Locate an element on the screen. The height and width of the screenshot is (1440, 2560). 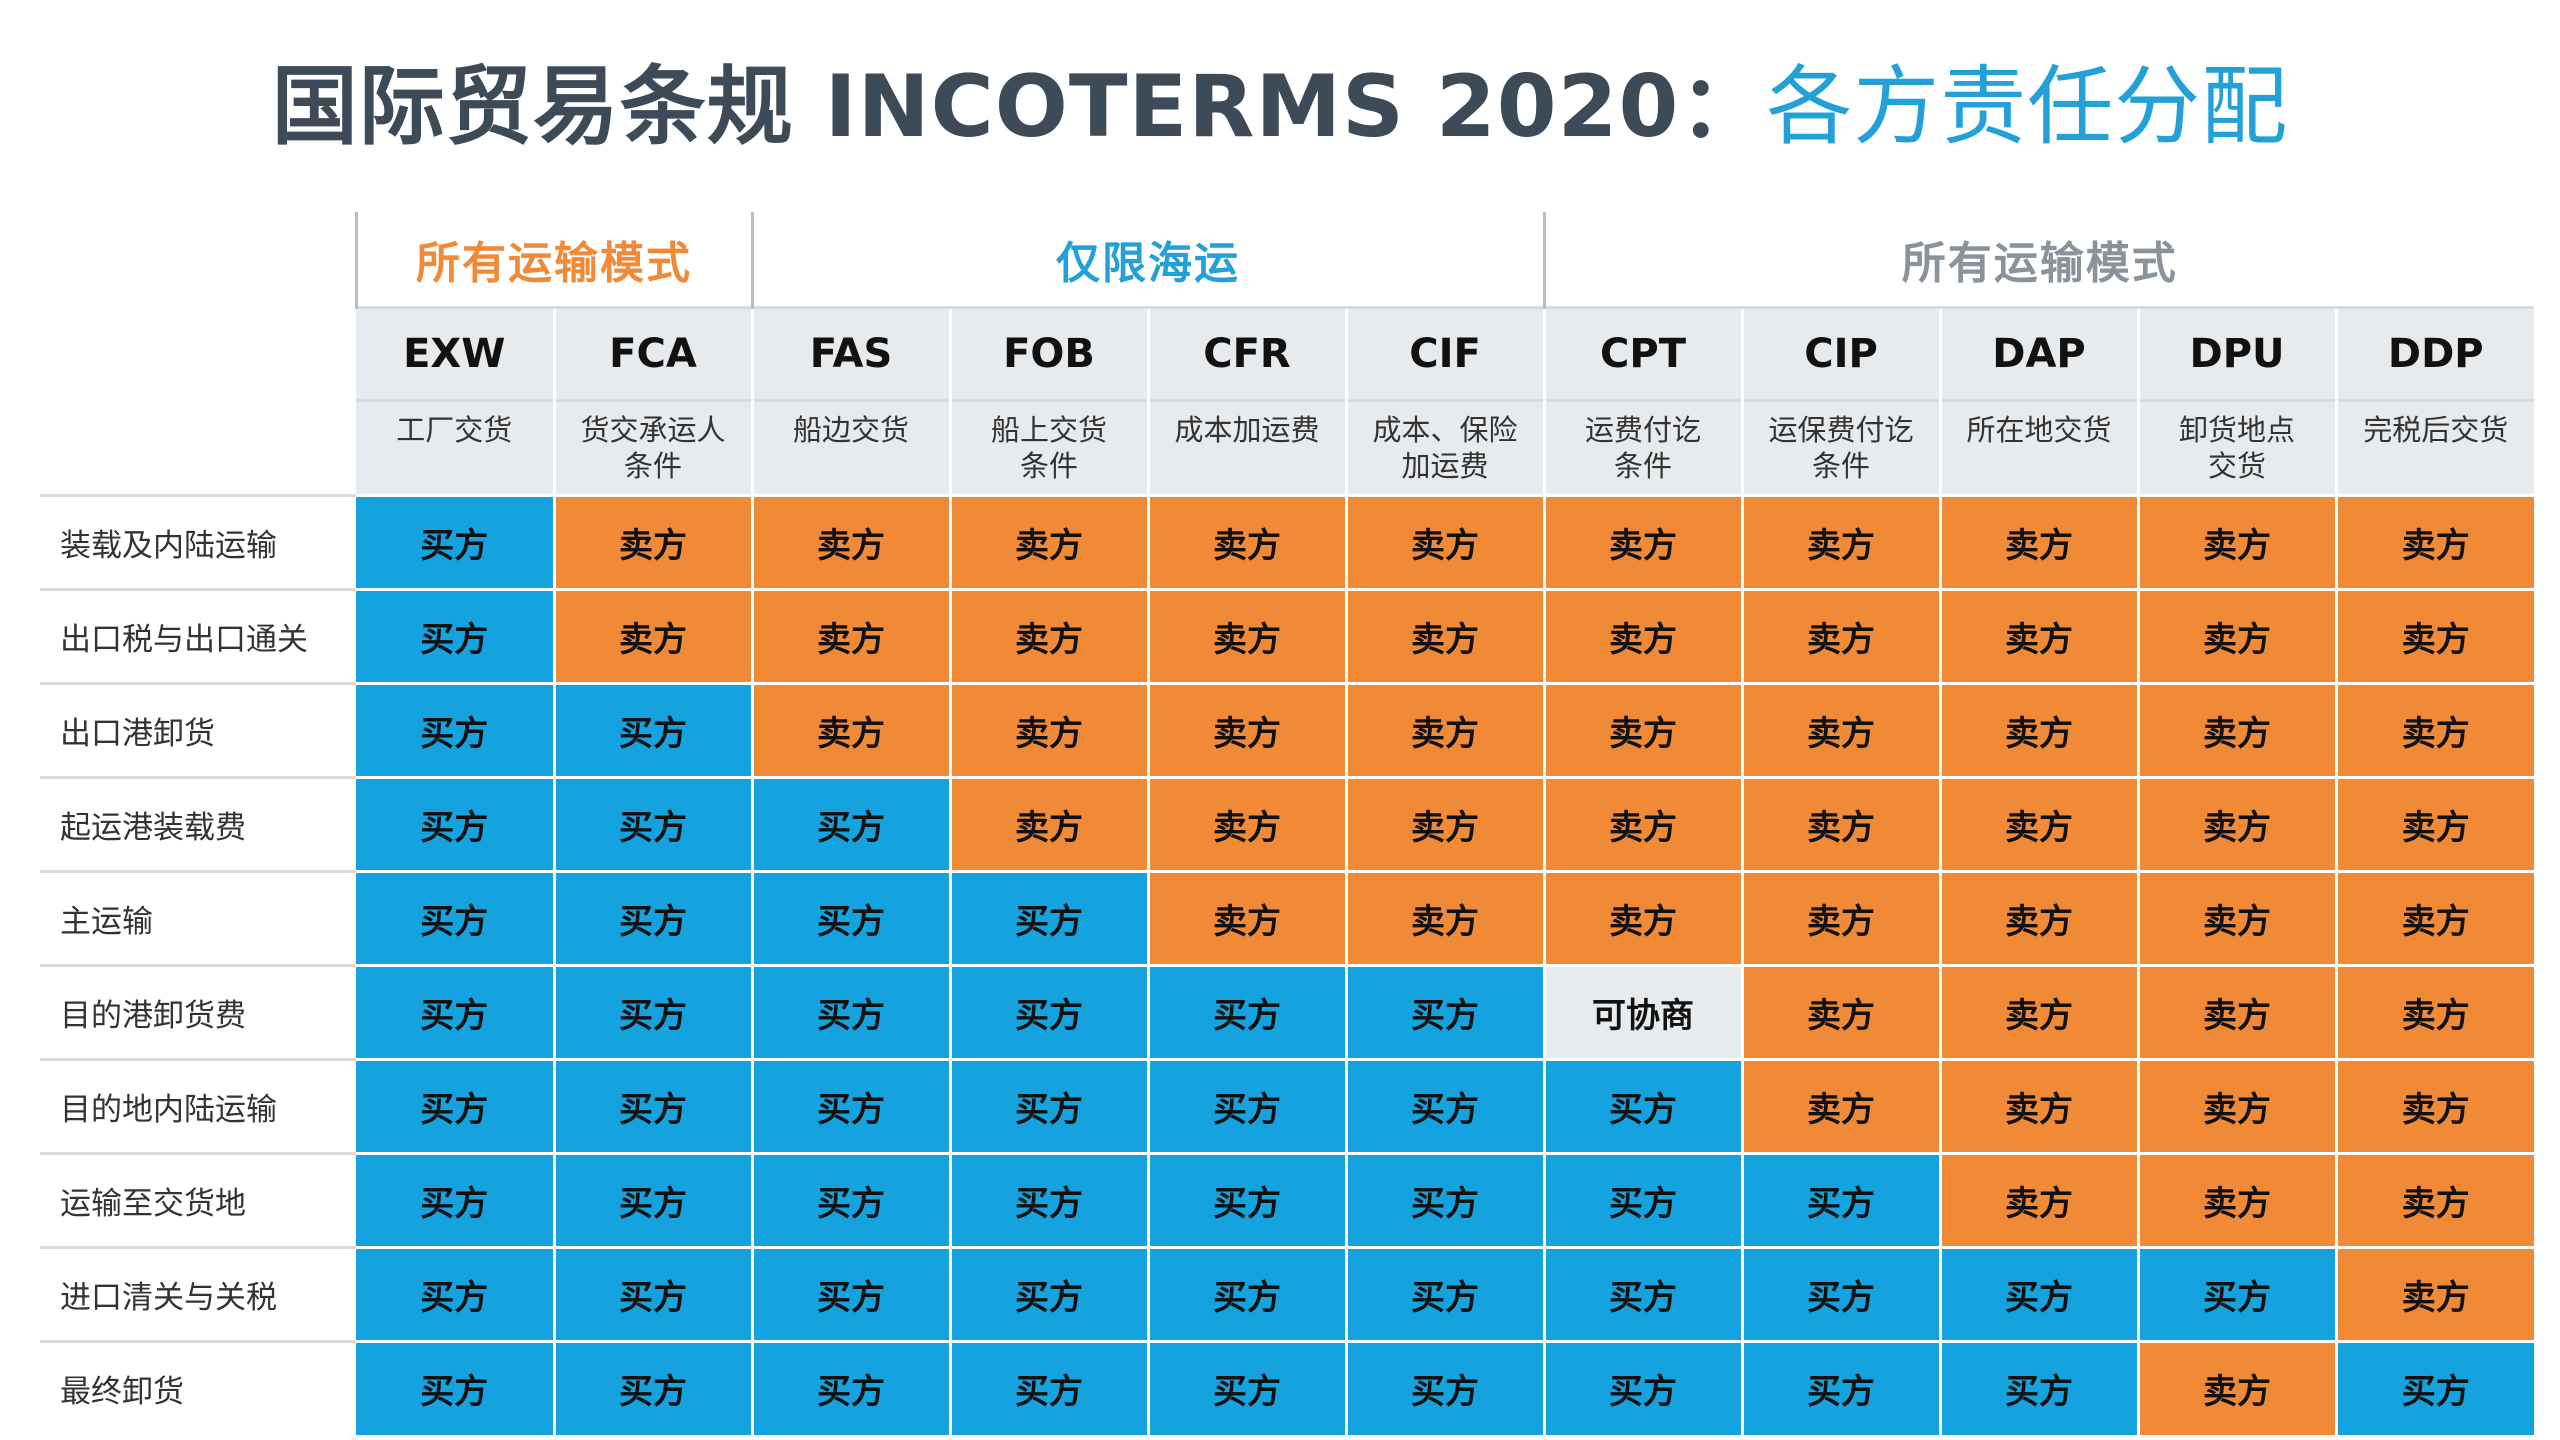
term-name: 成本加运费 is located at coordinates (1246, 446).